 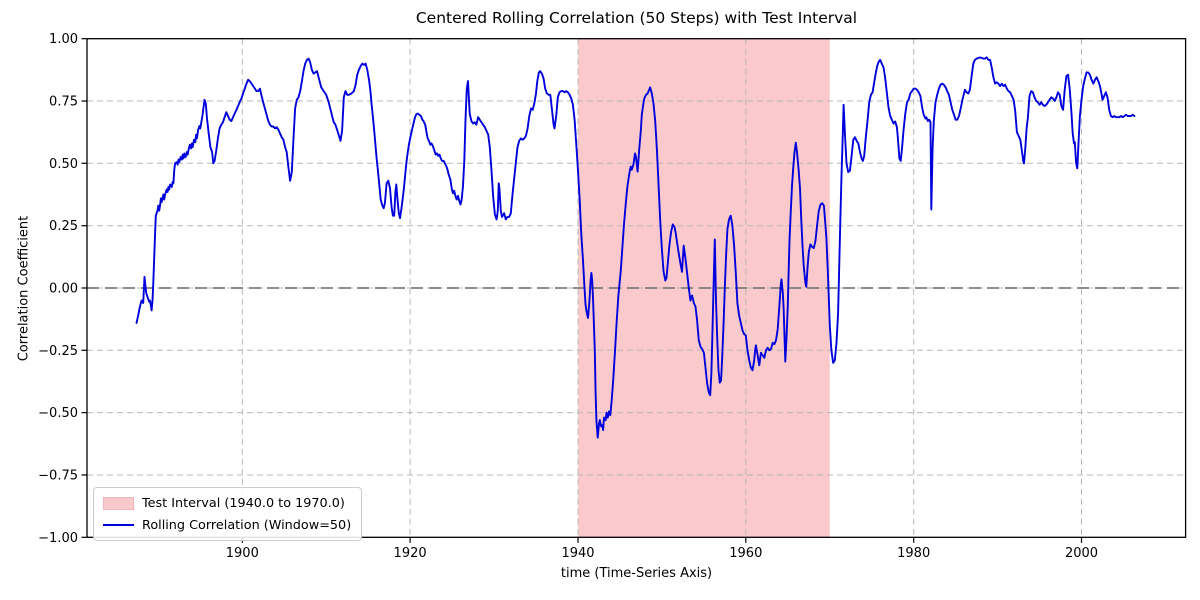 What do you see at coordinates (63, 164) in the screenshot?
I see `y-tick-label: 0.50` at bounding box center [63, 164].